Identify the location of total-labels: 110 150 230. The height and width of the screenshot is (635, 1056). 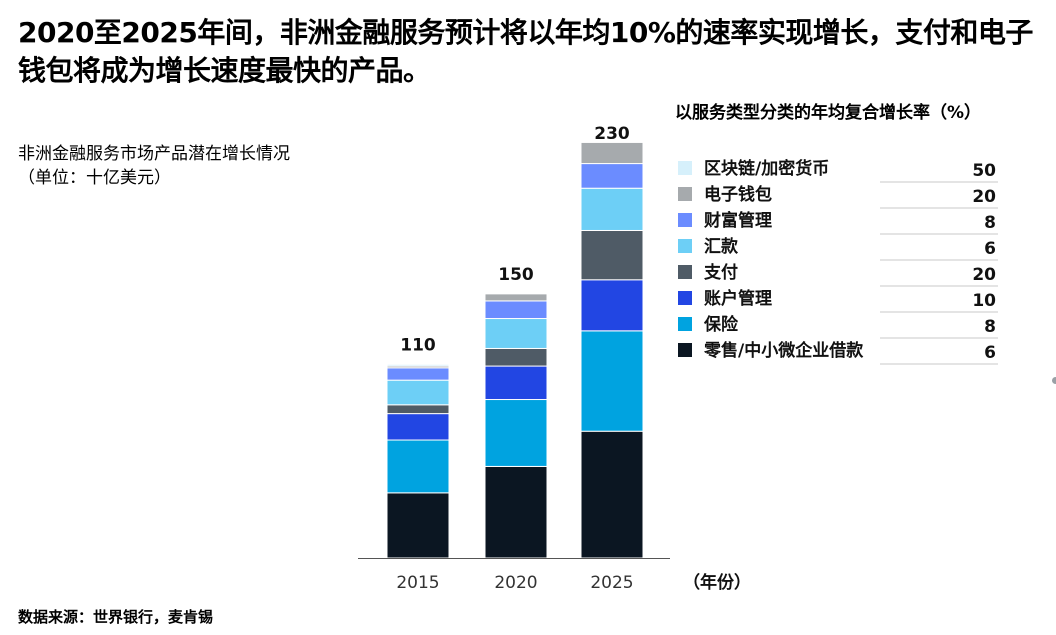
(515, 239).